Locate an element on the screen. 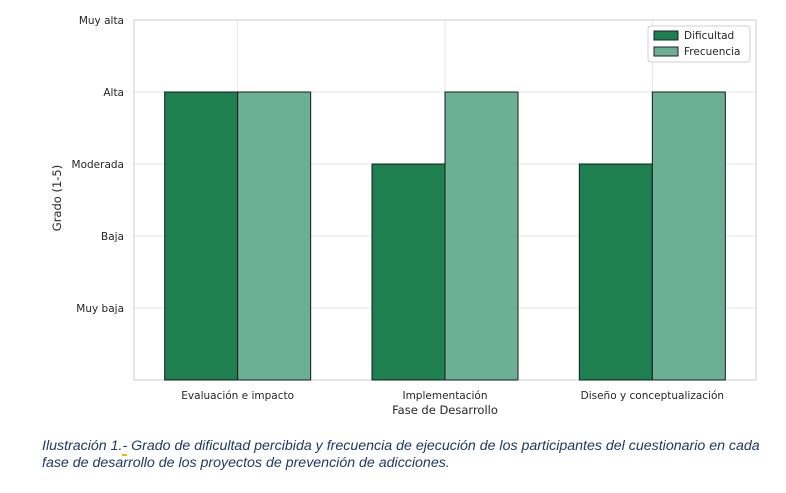 The image size is (786, 493). x-tick-label: Diseño y conceptualización is located at coordinates (652, 396).